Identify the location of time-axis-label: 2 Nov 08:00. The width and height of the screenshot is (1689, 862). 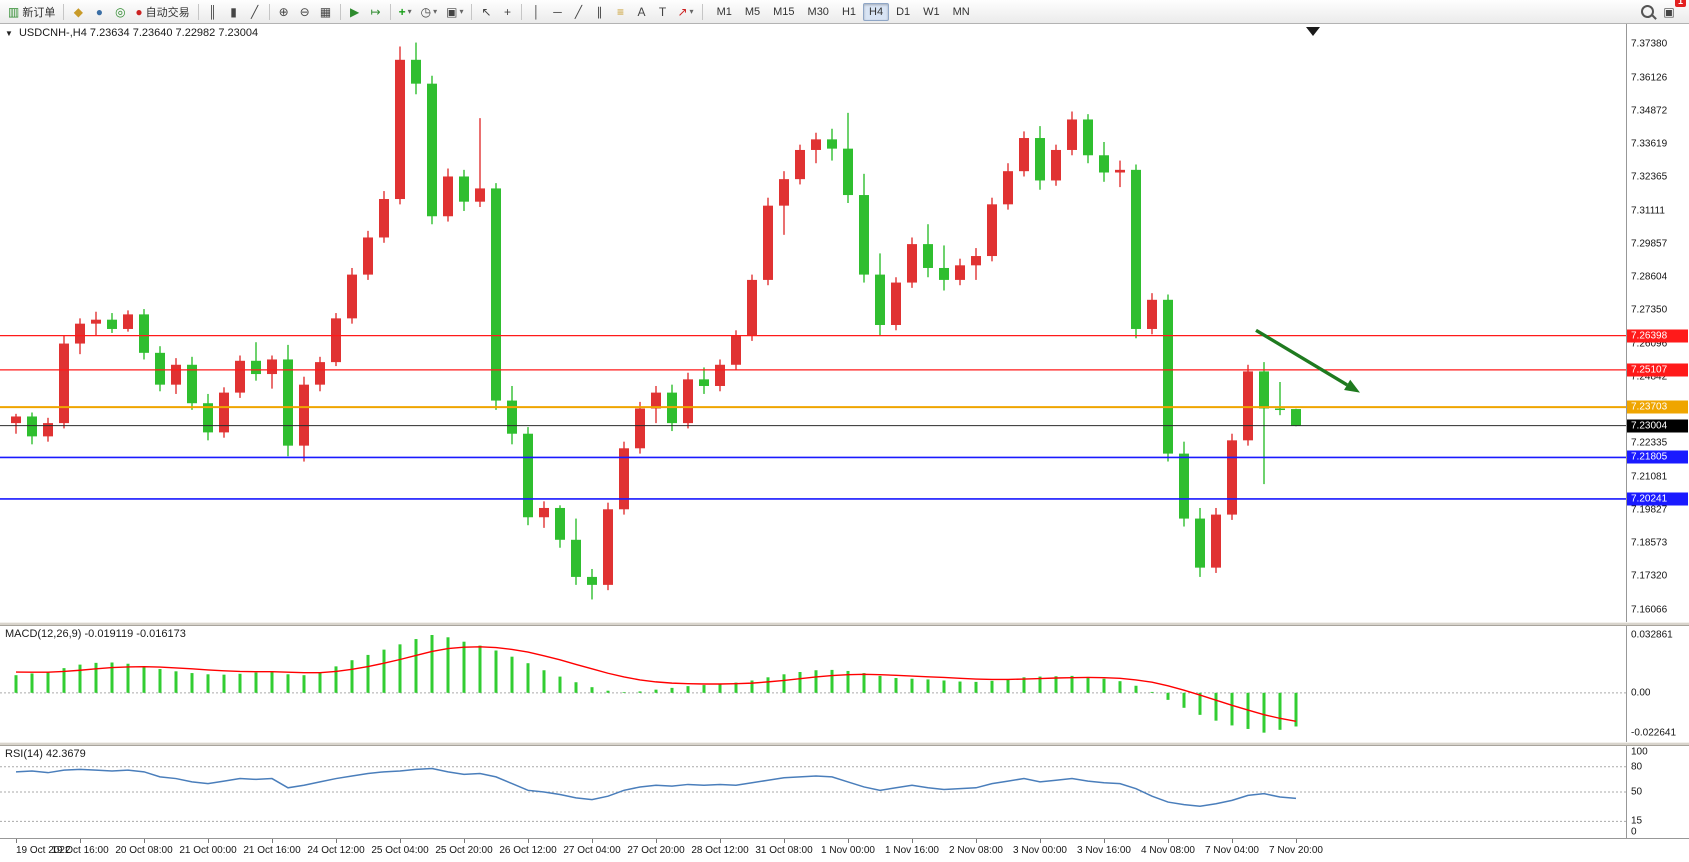
(976, 850).